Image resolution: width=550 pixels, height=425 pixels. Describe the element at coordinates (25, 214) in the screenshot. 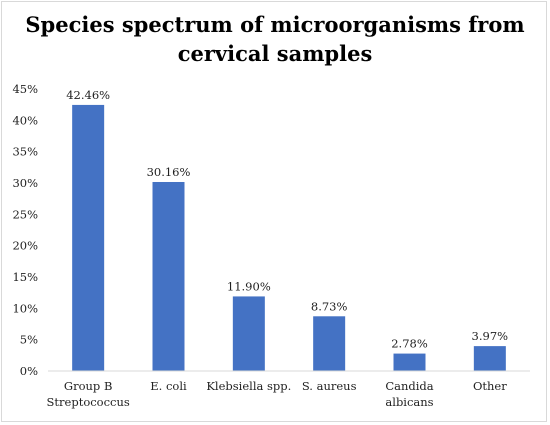

I see `y-tick-label: 25%` at that location.